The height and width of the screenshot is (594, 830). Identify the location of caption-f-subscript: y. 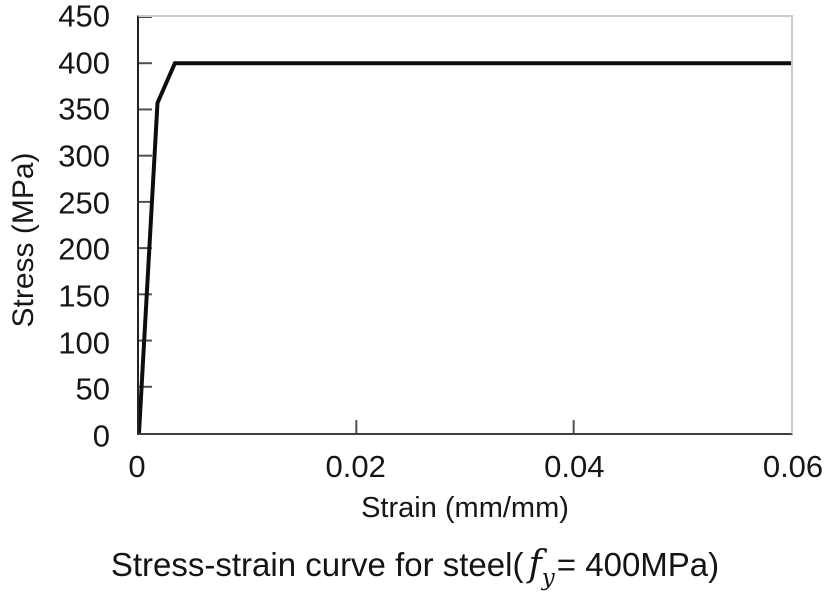
(548, 578).